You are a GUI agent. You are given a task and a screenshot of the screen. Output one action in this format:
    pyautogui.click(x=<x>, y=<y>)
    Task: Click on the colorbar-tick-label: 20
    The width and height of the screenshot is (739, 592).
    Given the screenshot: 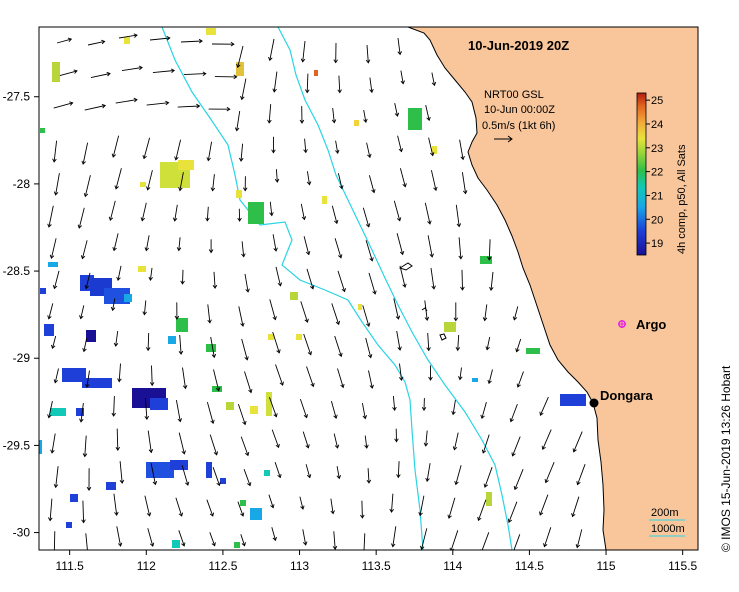 What is the action you would take?
    pyautogui.click(x=657, y=220)
    